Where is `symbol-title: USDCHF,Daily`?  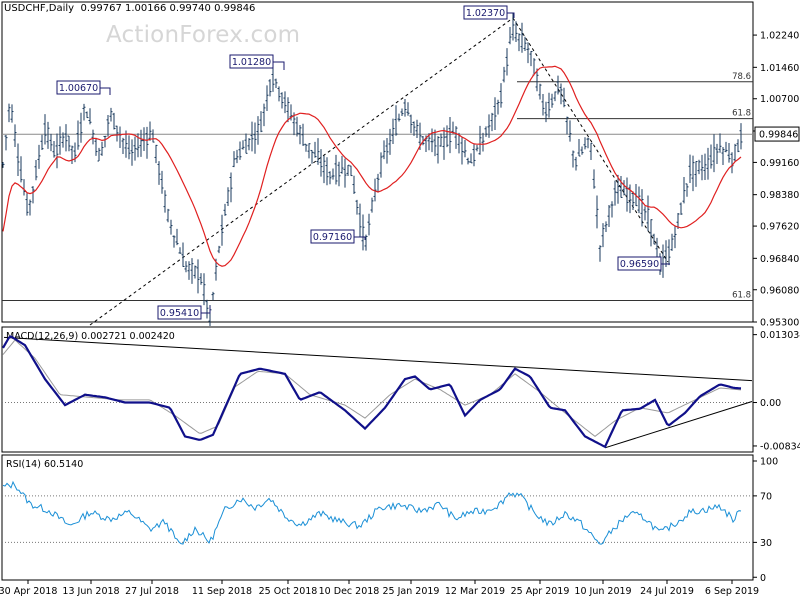
symbol-title: USDCHF,Daily is located at coordinates (39, 8).